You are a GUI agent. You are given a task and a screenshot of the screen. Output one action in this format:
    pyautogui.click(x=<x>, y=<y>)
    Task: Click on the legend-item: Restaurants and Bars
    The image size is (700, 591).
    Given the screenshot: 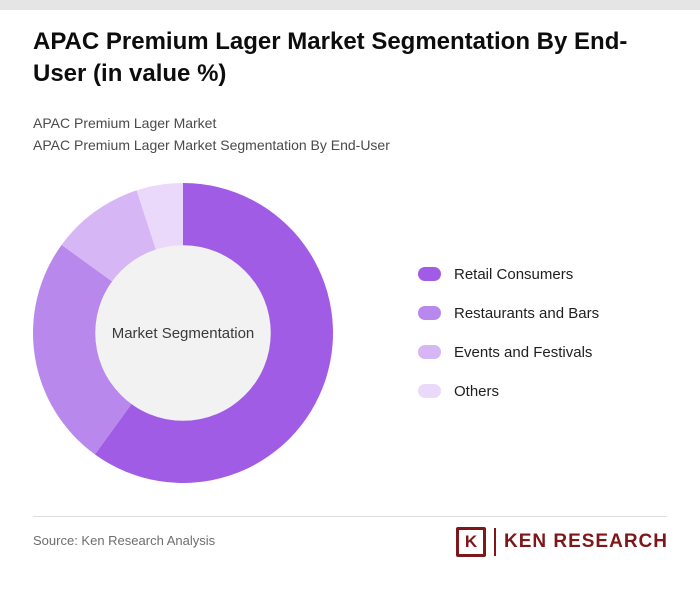 What is the action you would take?
    pyautogui.click(x=508, y=313)
    